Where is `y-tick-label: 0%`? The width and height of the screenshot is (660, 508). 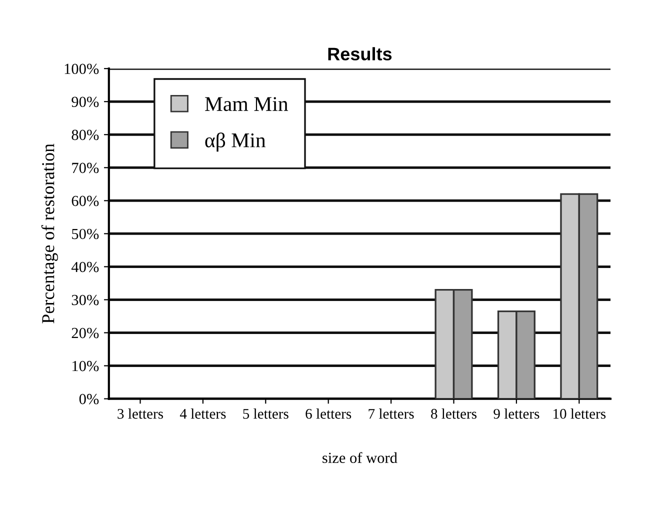
y-tick-label: 0% is located at coordinates (89, 399).